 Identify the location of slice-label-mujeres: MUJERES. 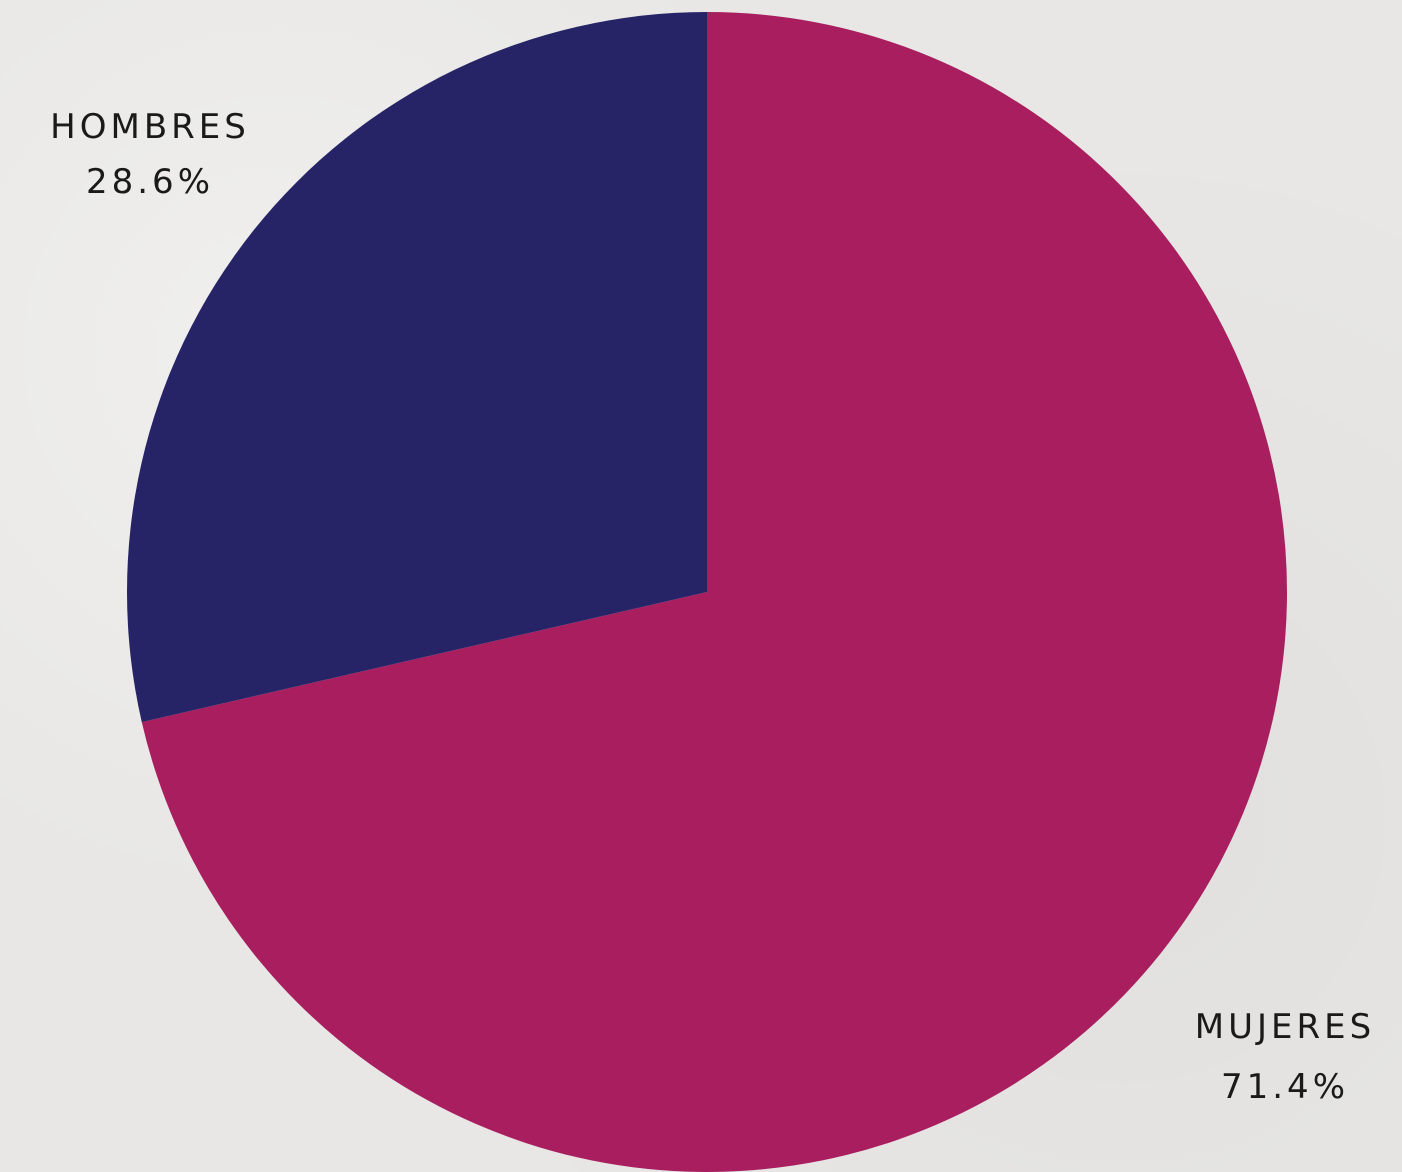
(1285, 1027).